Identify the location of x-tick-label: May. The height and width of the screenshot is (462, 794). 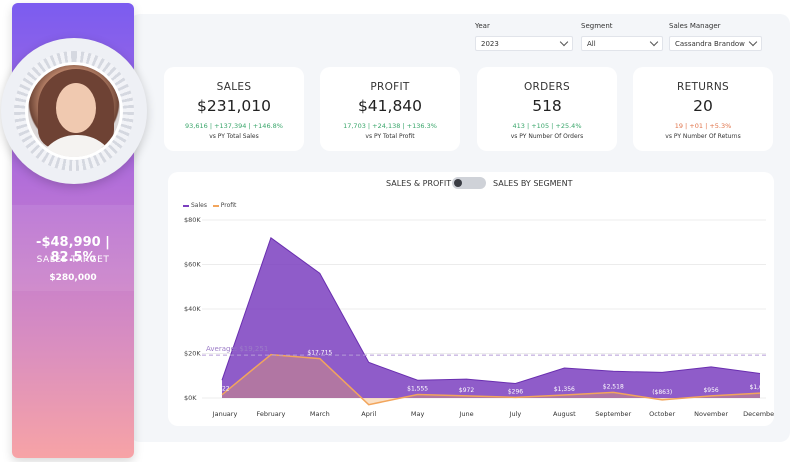
(418, 414).